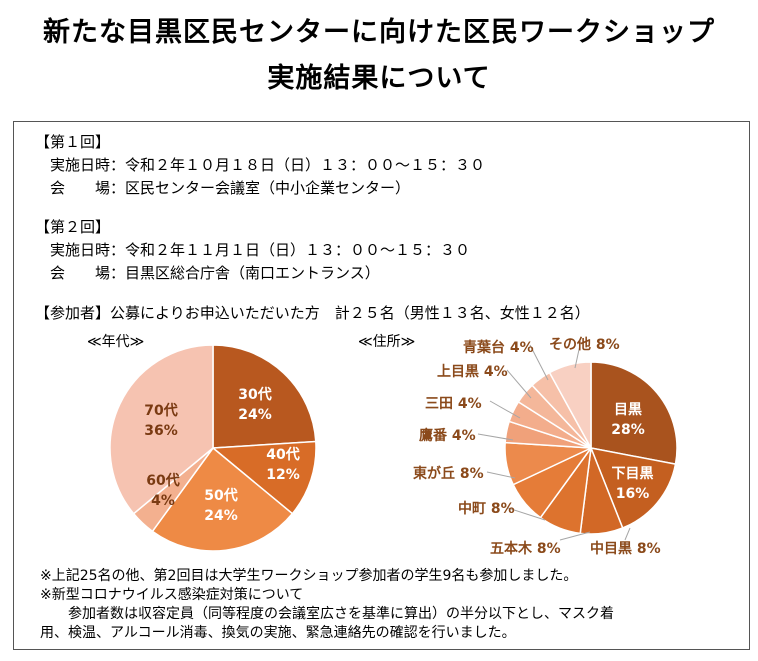 This screenshot has height=661, width=758. What do you see at coordinates (379, 32) in the screenshot?
I see `page-title: 新たな目黒区民センターに向けた区民ワークショップ` at bounding box center [379, 32].